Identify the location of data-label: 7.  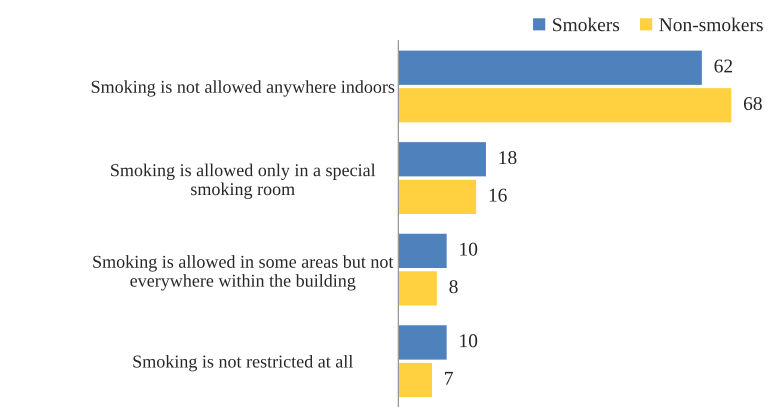
(449, 378).